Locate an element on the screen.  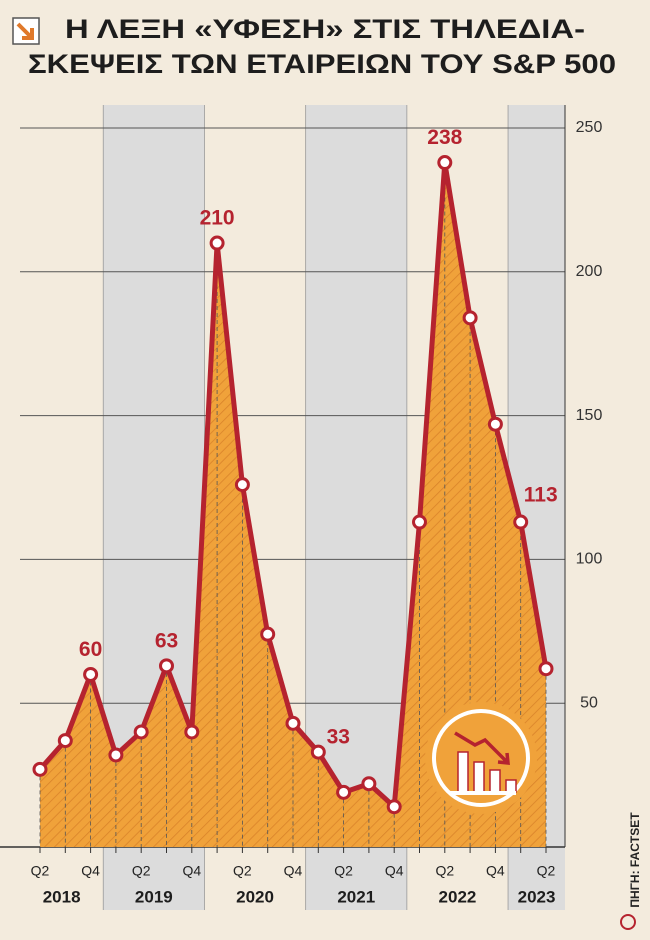
y-tick-label: 100 is located at coordinates (589, 559).